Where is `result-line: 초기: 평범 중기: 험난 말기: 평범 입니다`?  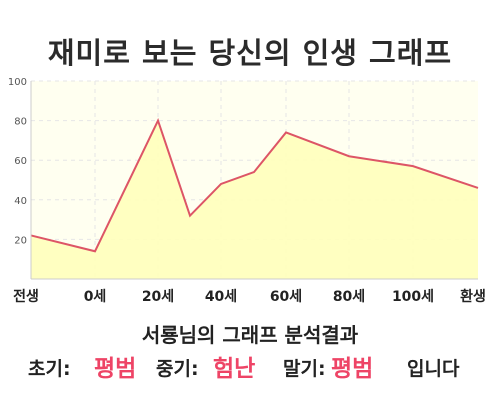 result-line: 초기: 평범 중기: 험난 말기: 평범 입니다 is located at coordinates (250, 364).